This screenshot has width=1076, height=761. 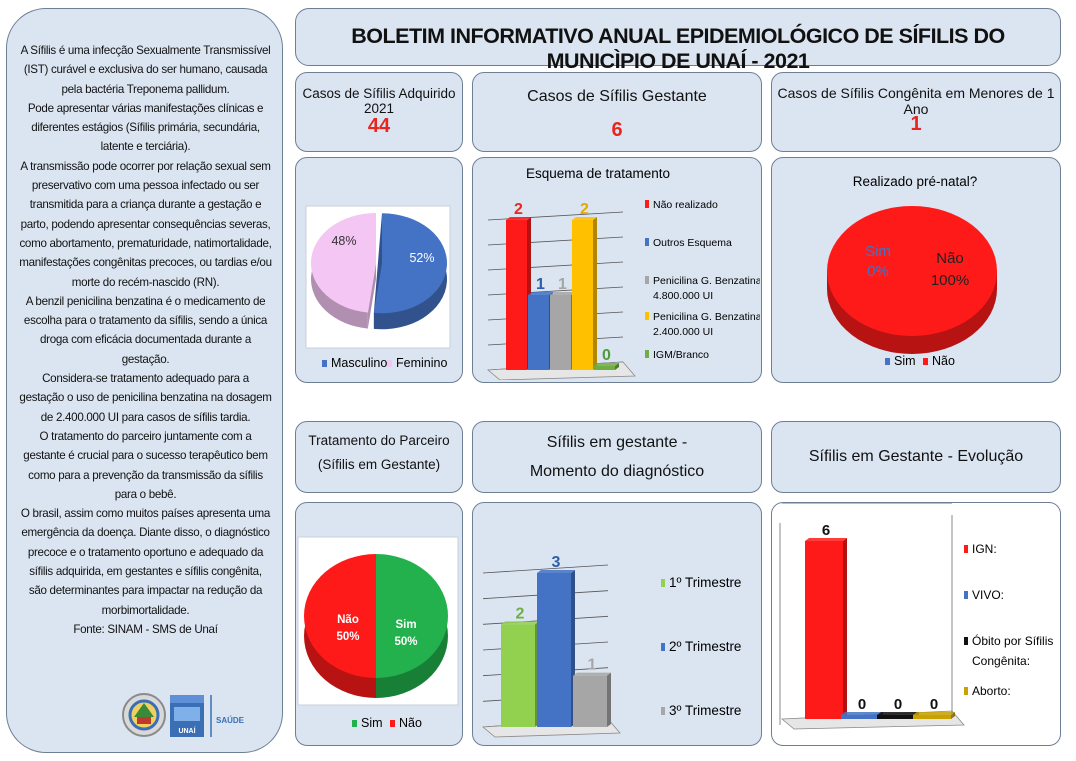 What do you see at coordinates (988, 595) in the screenshot?
I see `legend-label: VIVO:` at bounding box center [988, 595].